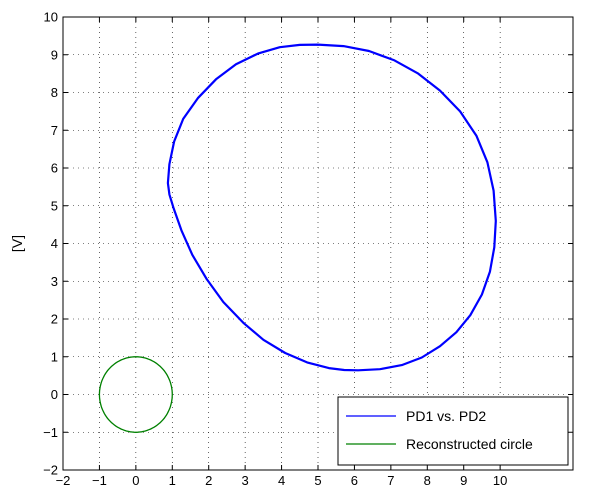  I want to click on y-axis-label: [V], so click(17, 243).